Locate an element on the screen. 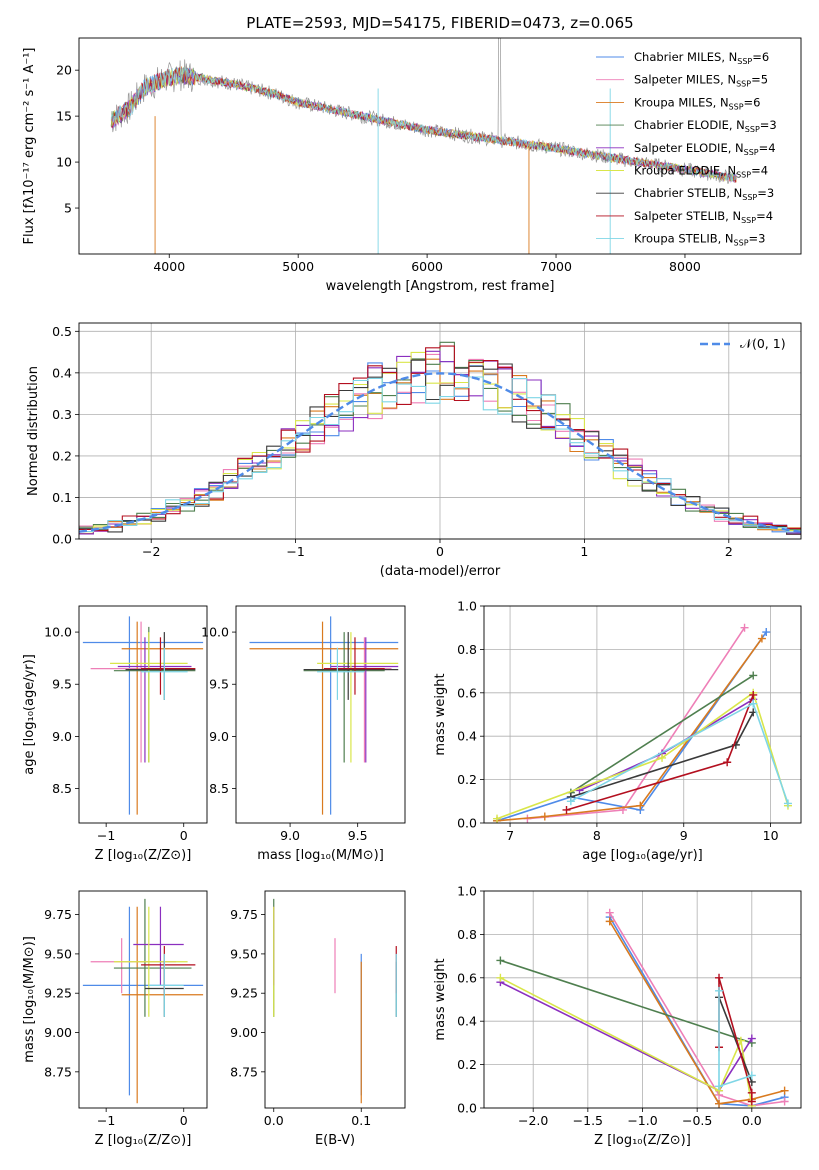  x-tick-label-2: −1.0 is located at coordinates (642, 1120).